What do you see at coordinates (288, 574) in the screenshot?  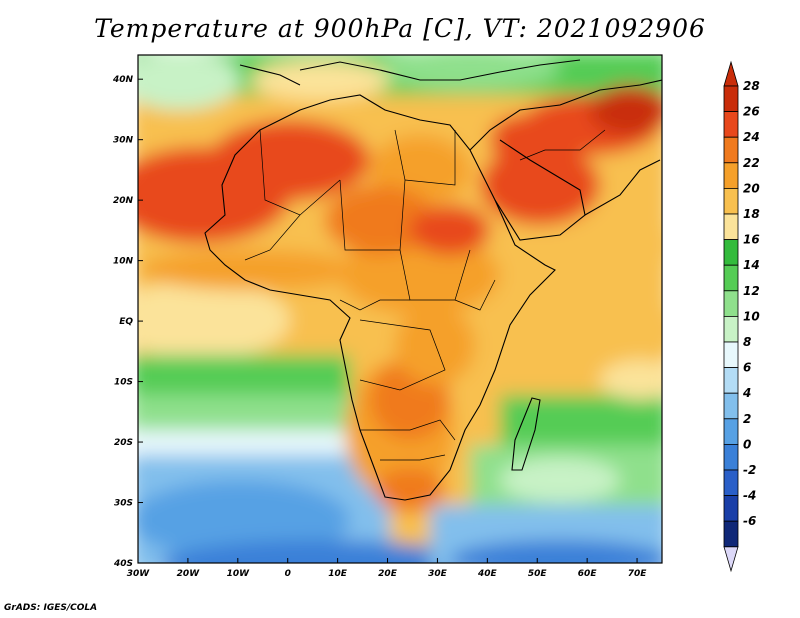 I see `lon-tick-label: 0` at bounding box center [288, 574].